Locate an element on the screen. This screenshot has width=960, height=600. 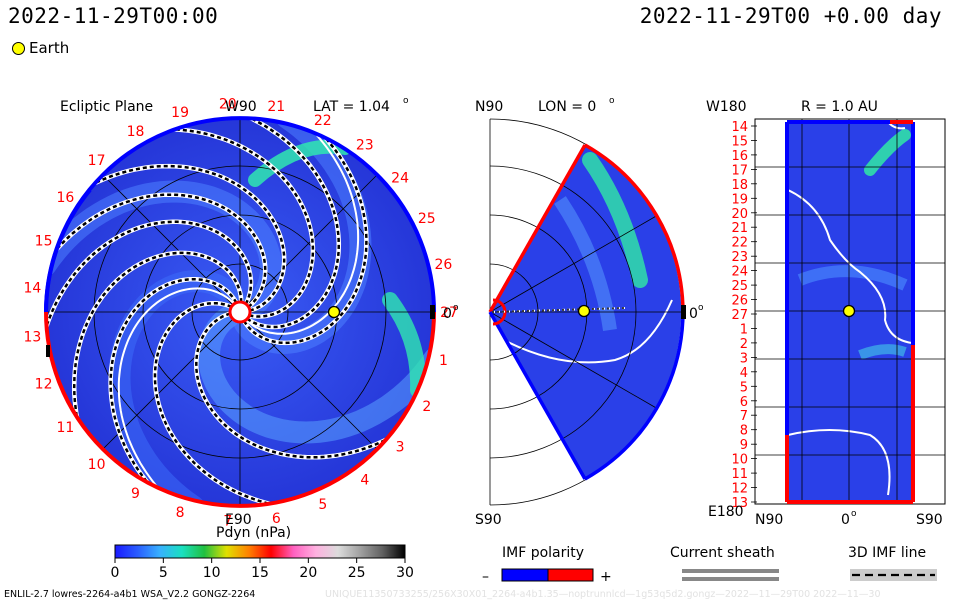
sphere-y-label: 10 is located at coordinates (739, 460).